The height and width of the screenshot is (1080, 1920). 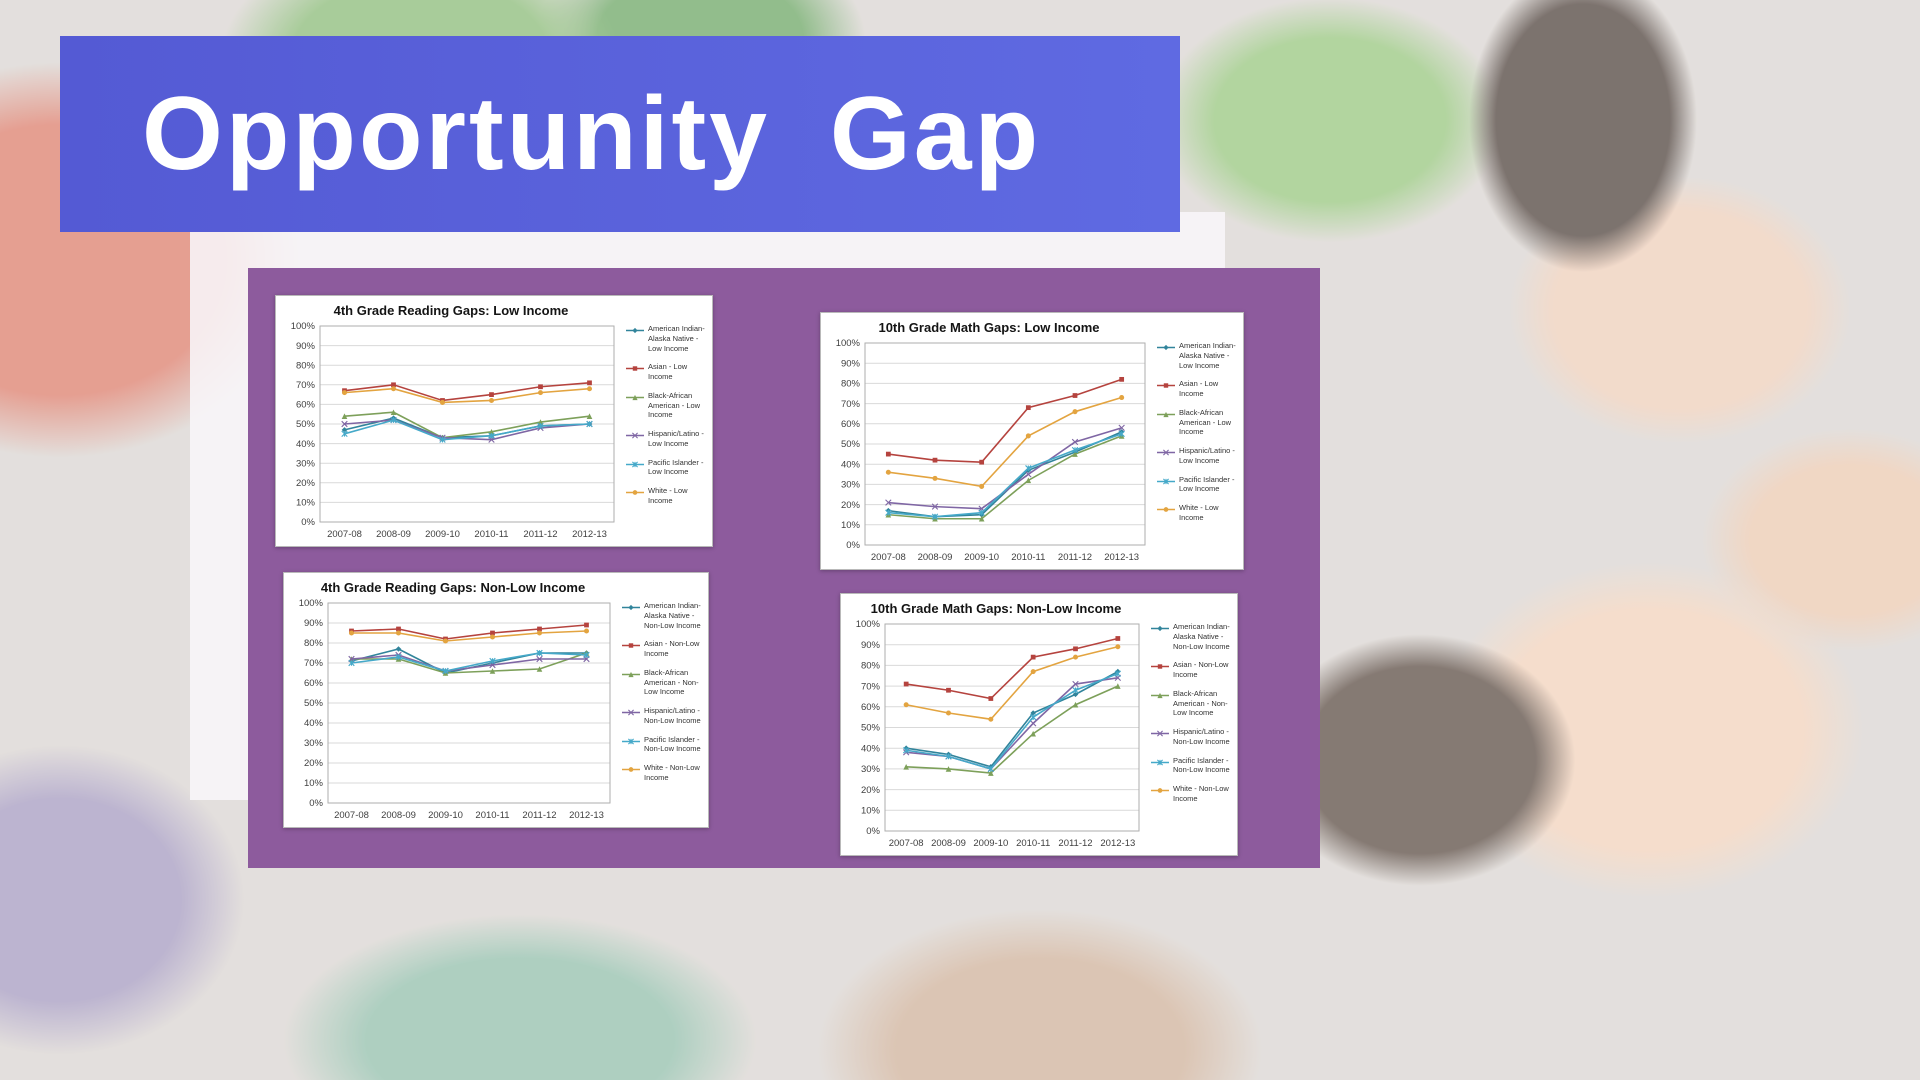 What do you see at coordinates (592, 133) in the screenshot?
I see `page-title: Opportunity Gap` at bounding box center [592, 133].